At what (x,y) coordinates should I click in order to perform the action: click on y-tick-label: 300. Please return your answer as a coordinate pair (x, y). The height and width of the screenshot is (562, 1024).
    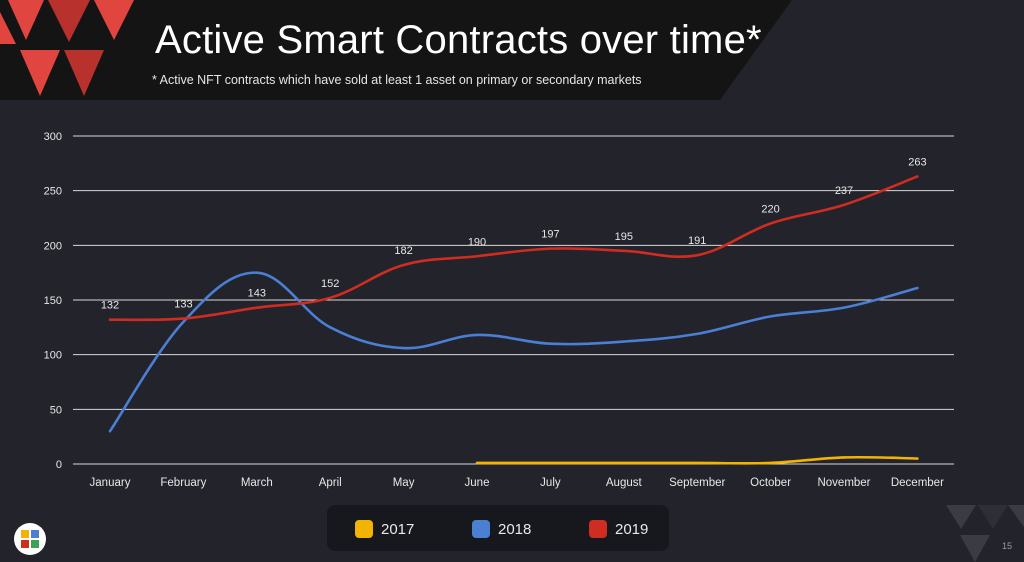
    Looking at the image, I should click on (53, 137).